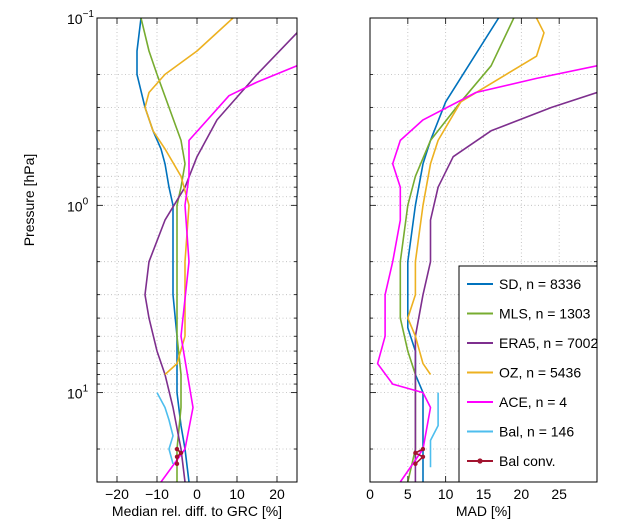 The height and width of the screenshot is (528, 624). What do you see at coordinates (545, 314) in the screenshot?
I see `legend-label: MLS, n = 1303` at bounding box center [545, 314].